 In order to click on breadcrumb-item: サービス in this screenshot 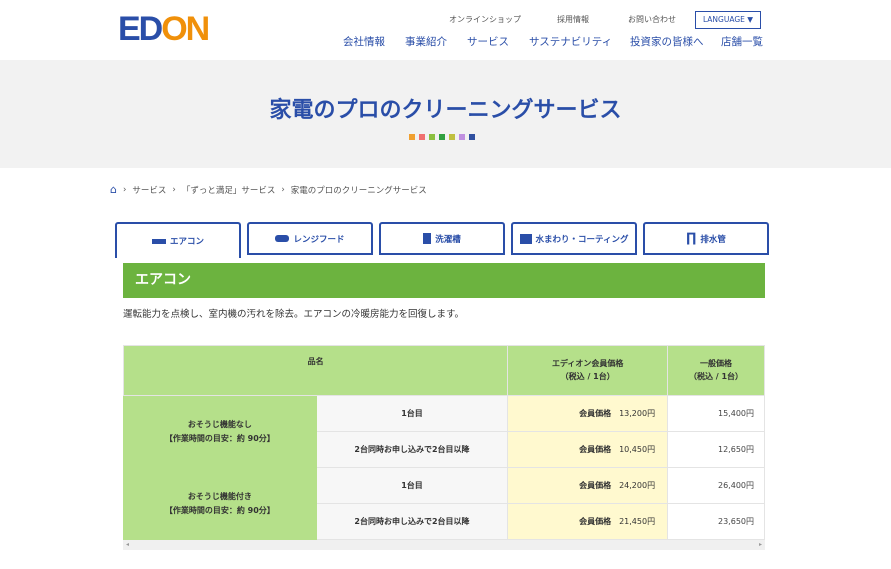, I will do `click(149, 190)`.